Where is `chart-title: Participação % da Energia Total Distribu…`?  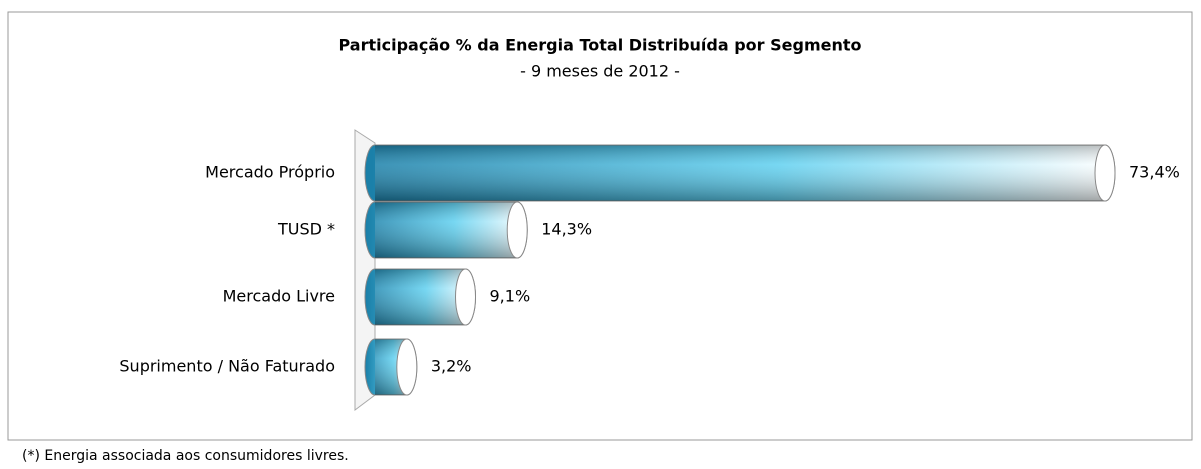
chart-title: Participação % da Energia Total Distribu… is located at coordinates (600, 45).